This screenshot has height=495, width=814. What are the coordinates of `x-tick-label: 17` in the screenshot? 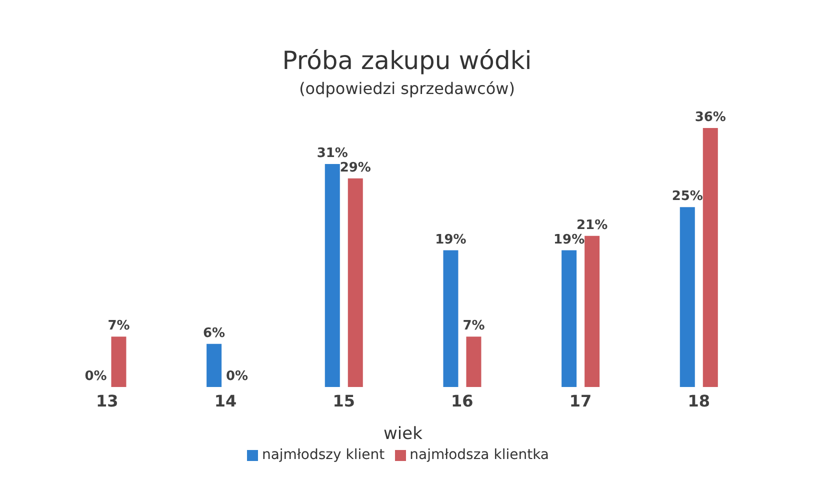 It's located at (580, 400).